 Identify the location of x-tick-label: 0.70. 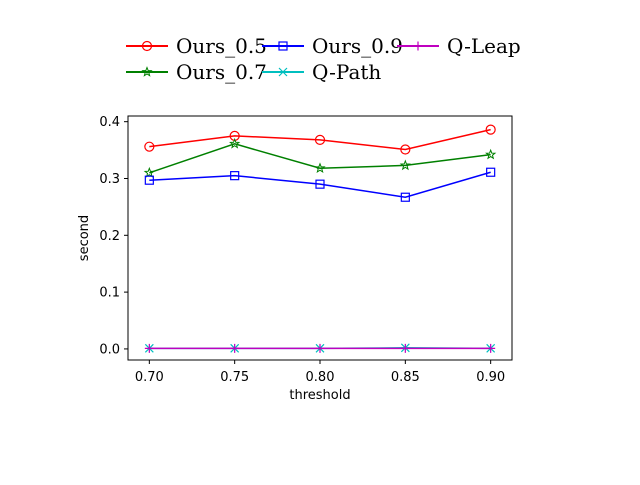
(149, 377).